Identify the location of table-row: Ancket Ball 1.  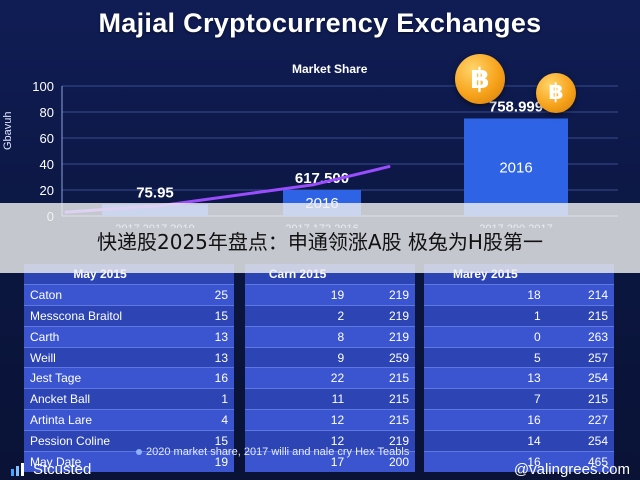
(129, 399).